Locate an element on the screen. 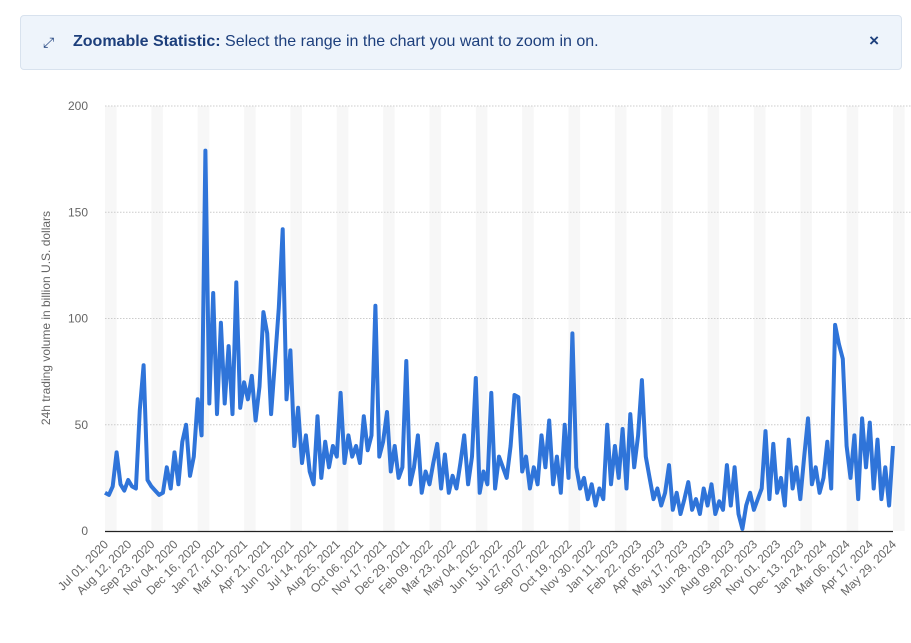 This screenshot has height=643, width=911. y-tick-label: 150 is located at coordinates (78, 212).